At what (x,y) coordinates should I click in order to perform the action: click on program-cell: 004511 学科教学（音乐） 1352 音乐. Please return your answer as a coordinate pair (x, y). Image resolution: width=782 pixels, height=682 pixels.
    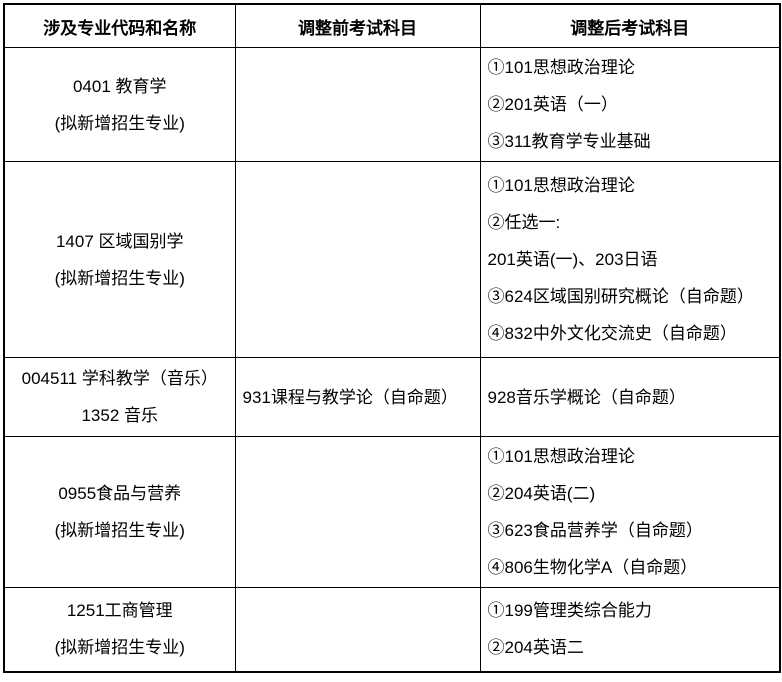
    Looking at the image, I should click on (119, 397).